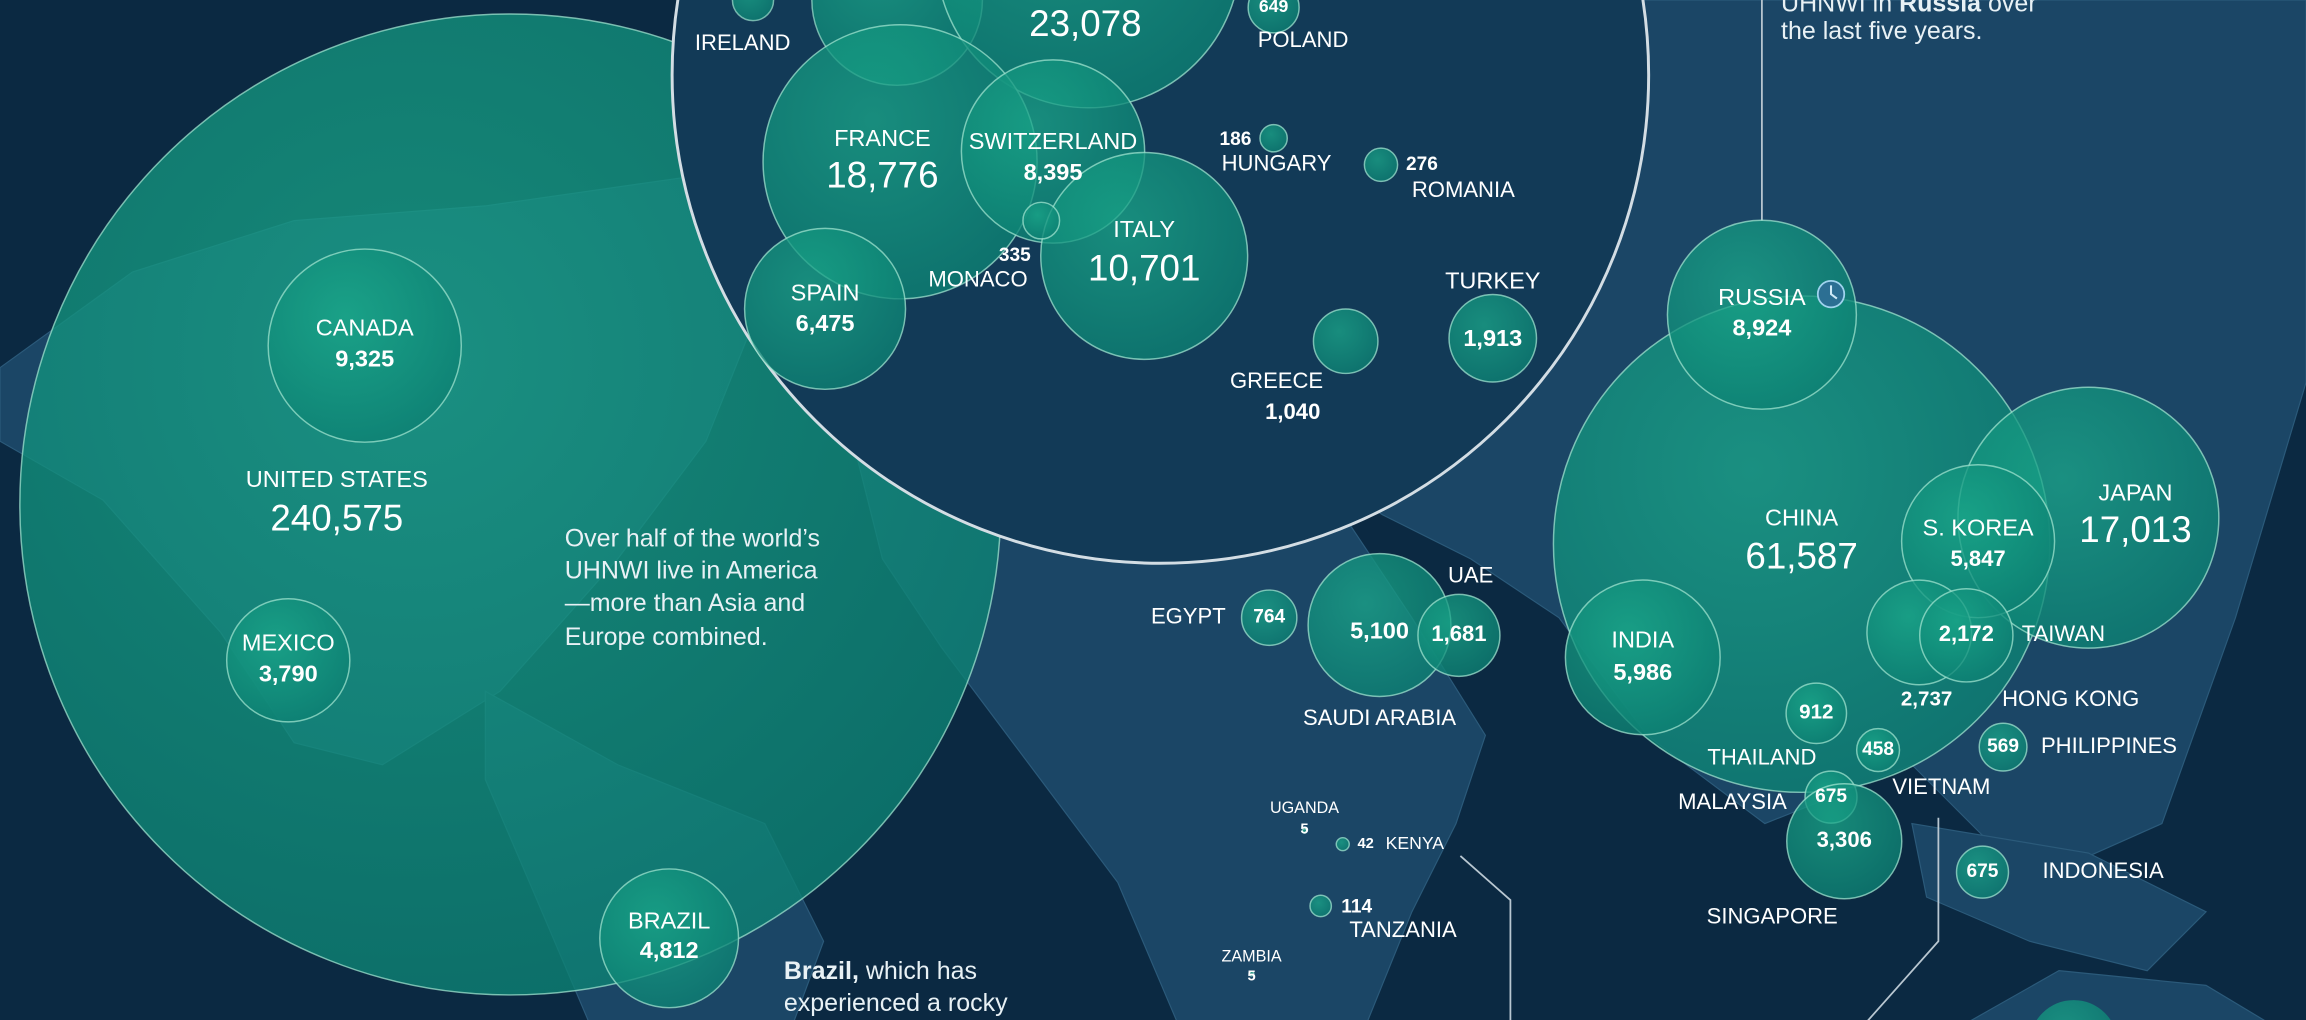  I want to click on country-name: ZAMBIA, so click(1251, 957).